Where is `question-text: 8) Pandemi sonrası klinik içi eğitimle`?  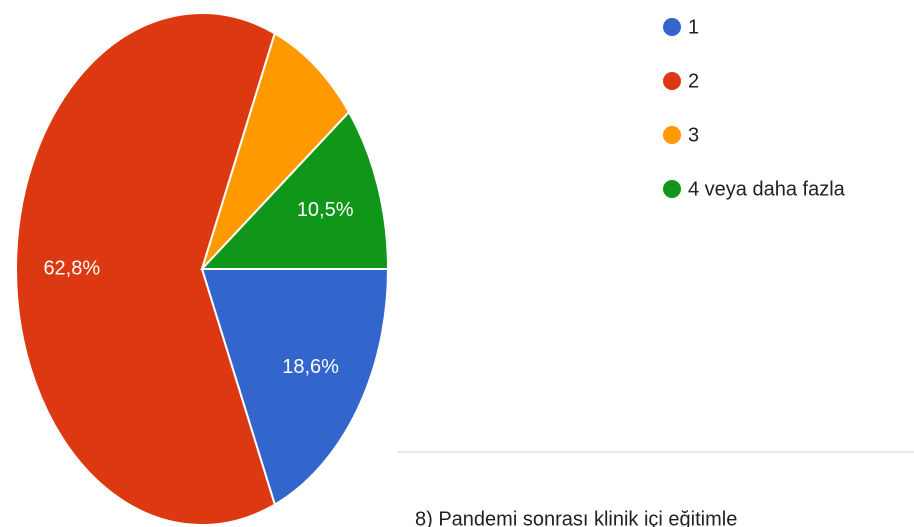 question-text: 8) Pandemi sonrası klinik içi eğitimle is located at coordinates (576, 517).